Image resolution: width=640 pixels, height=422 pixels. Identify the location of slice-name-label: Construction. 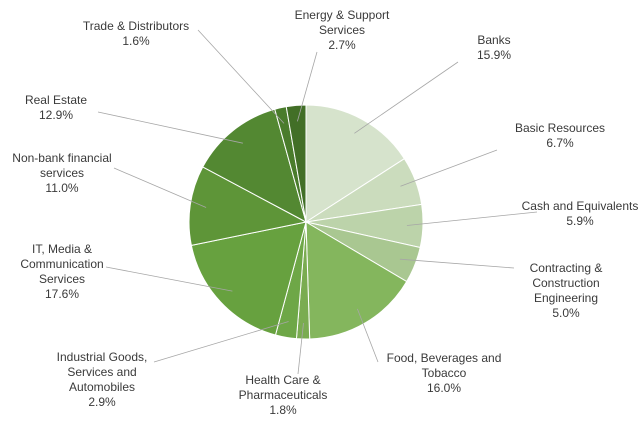
(565, 283).